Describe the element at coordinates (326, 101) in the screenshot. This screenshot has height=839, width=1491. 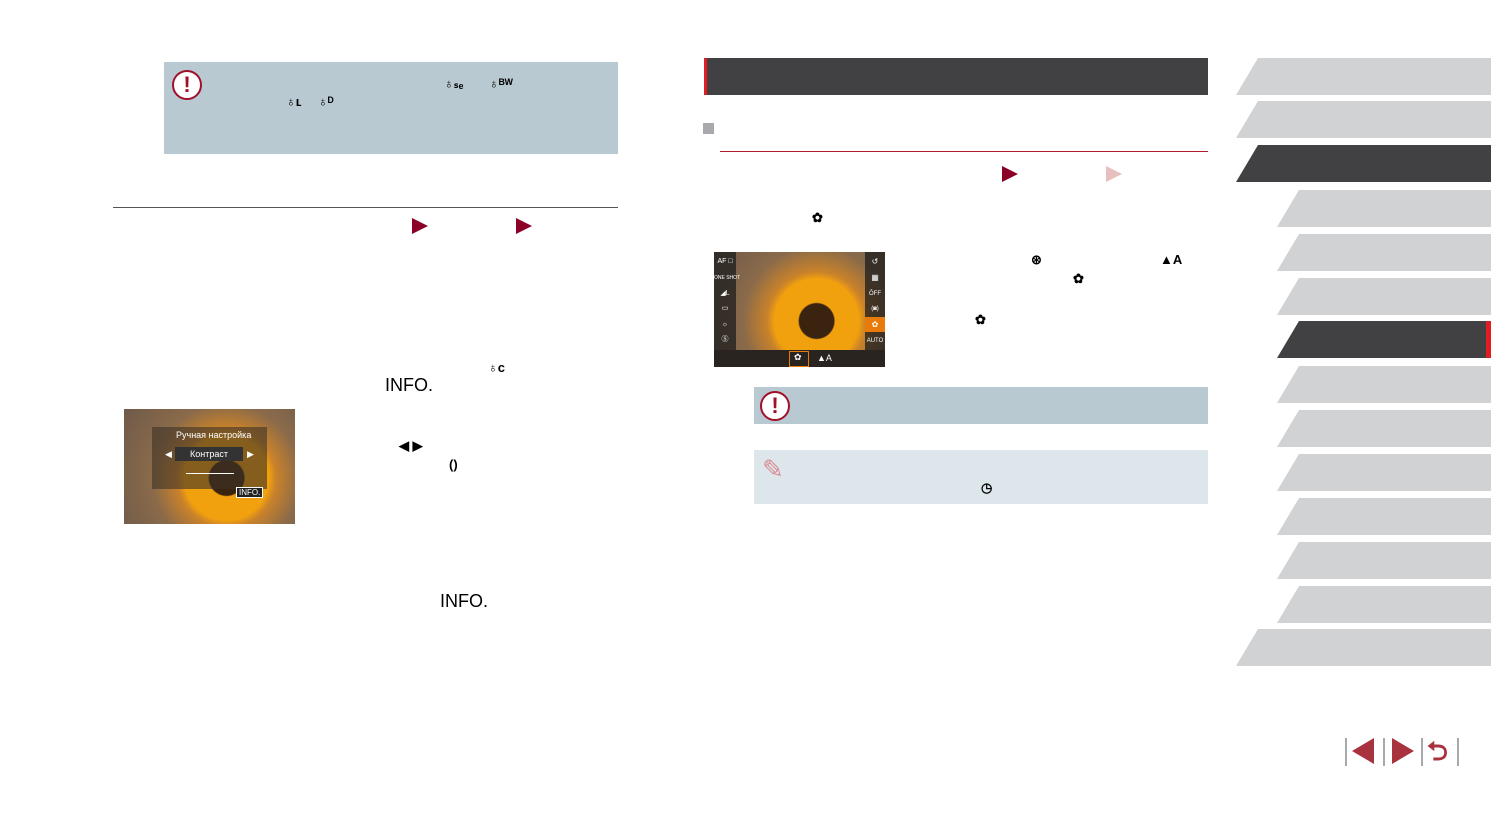
I see `filter-dark-icon: ♁ᴰ` at that location.